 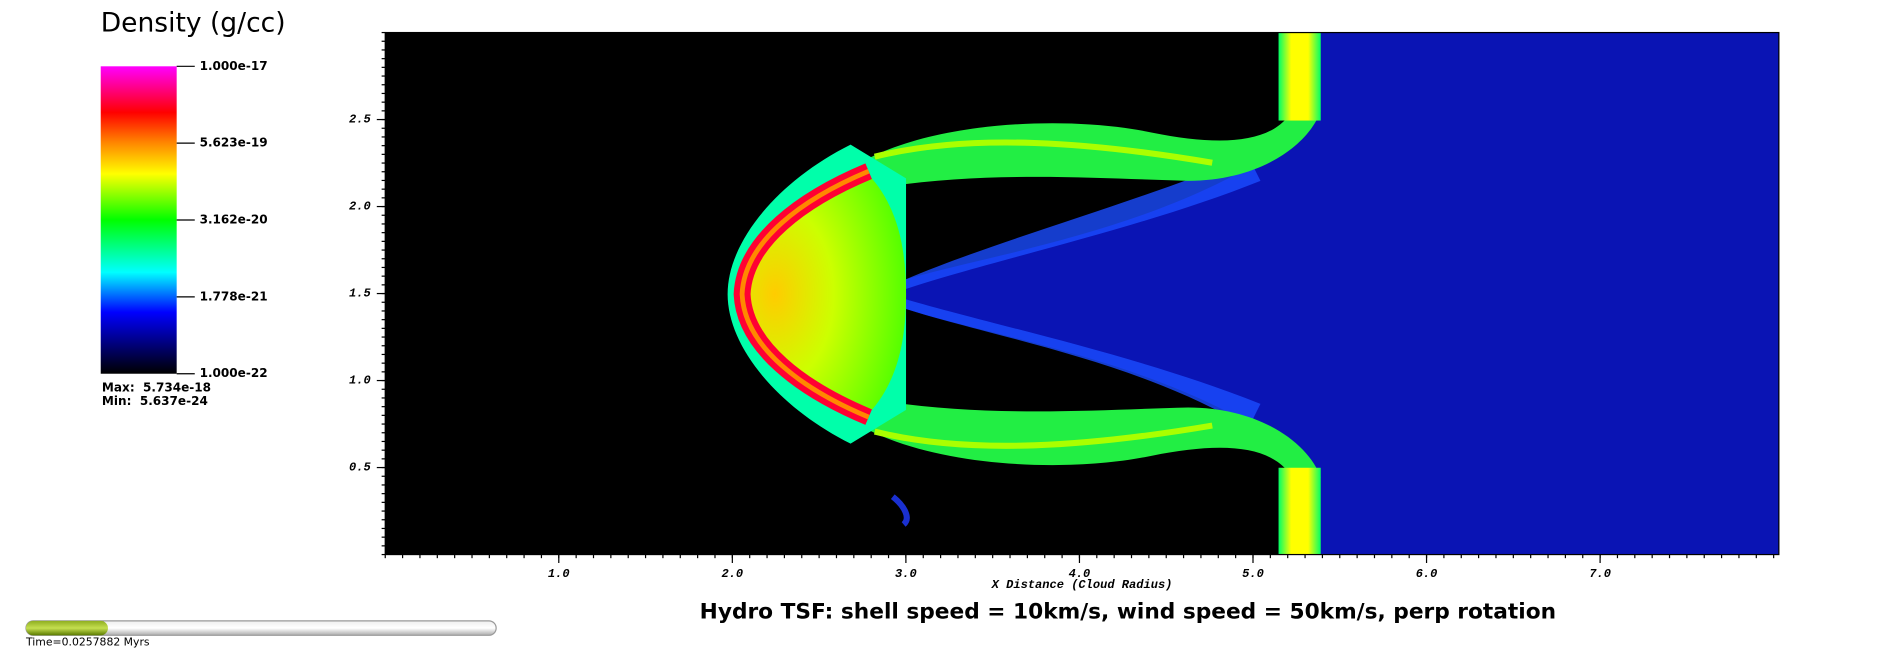 What do you see at coordinates (193, 23) in the screenshot?
I see `colorbar-title: Density (g/cc)` at bounding box center [193, 23].